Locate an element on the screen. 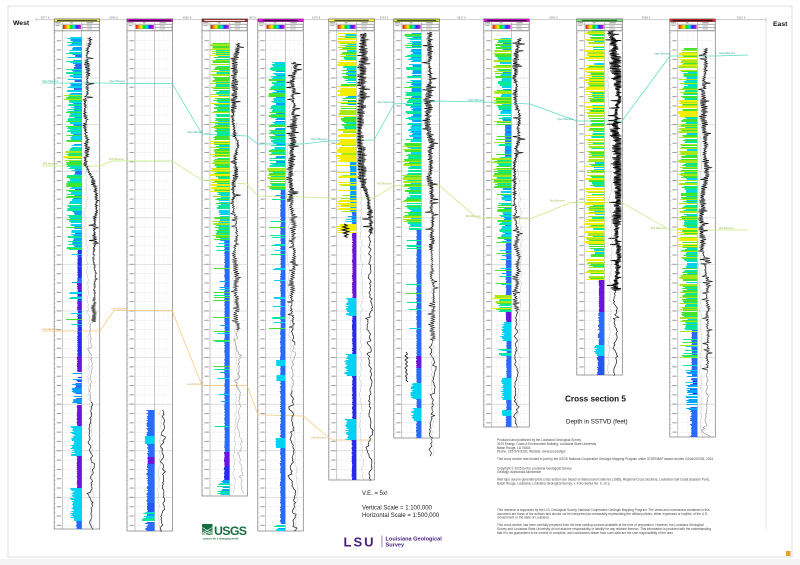 Image resolution: width=800 pixels, height=565 pixels. svg-text: science for a changing world is located at coordinates (221, 538).